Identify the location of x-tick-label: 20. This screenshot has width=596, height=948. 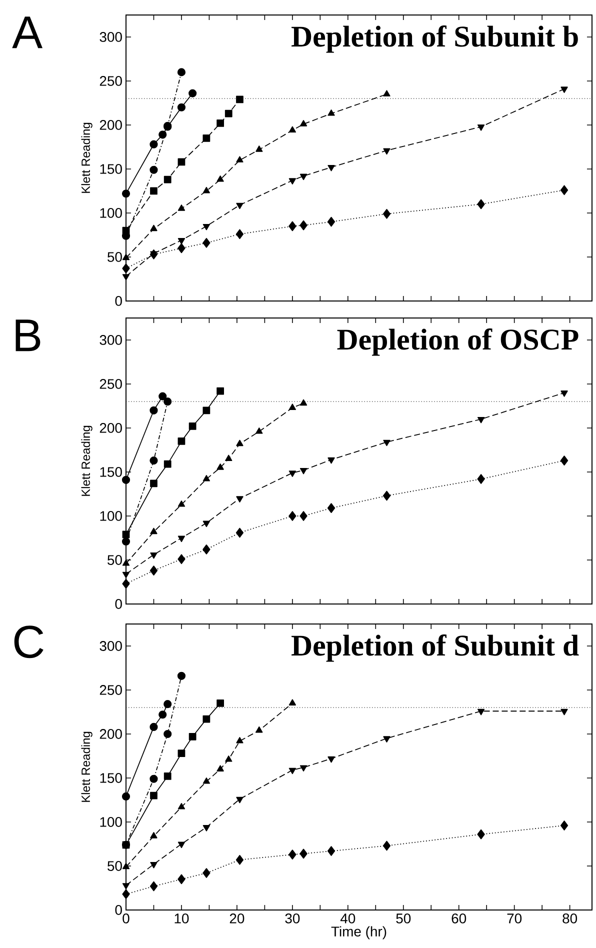
(237, 919).